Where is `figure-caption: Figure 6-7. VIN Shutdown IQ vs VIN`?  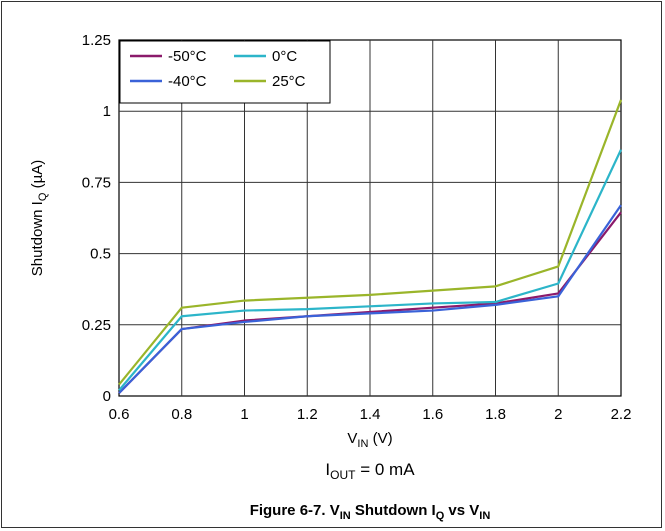 figure-caption: Figure 6-7. VIN Shutdown IQ vs VIN is located at coordinates (370, 512).